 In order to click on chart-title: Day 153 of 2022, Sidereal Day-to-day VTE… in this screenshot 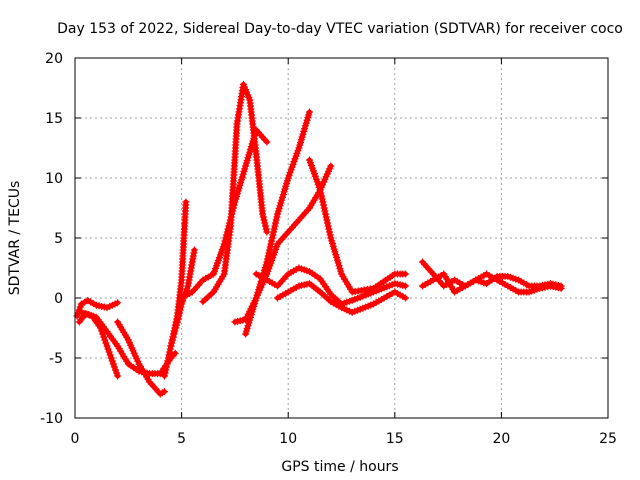, I will do `click(340, 29)`.